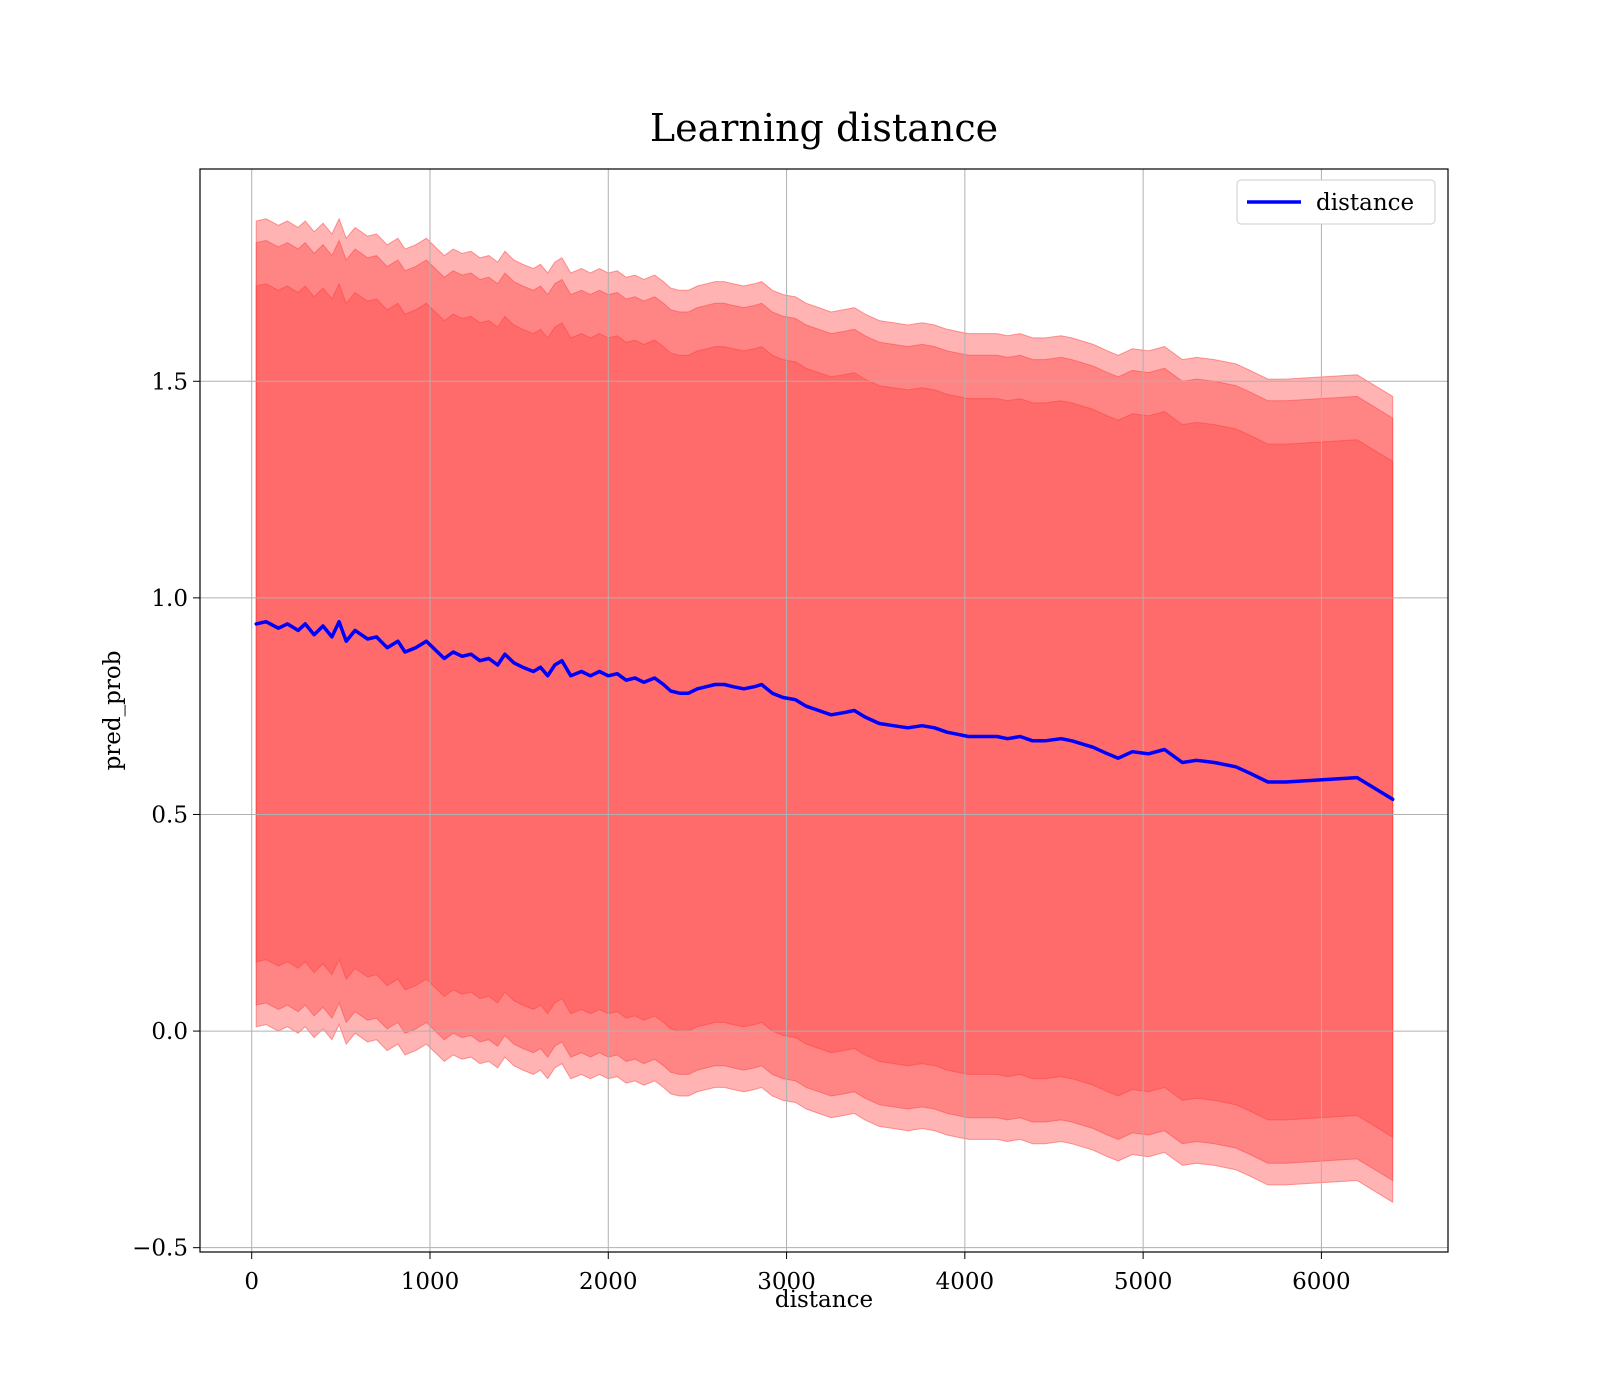  Describe the element at coordinates (430, 1282) in the screenshot. I see `x-tick-label: 1000` at that location.